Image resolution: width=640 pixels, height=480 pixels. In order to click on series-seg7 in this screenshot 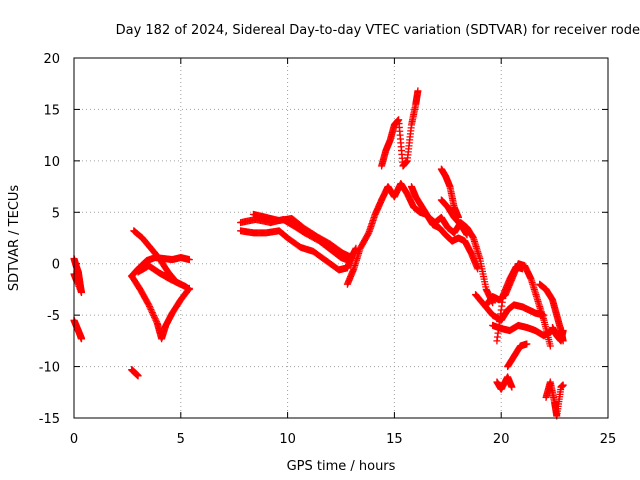, I will do `click(159, 275)`.